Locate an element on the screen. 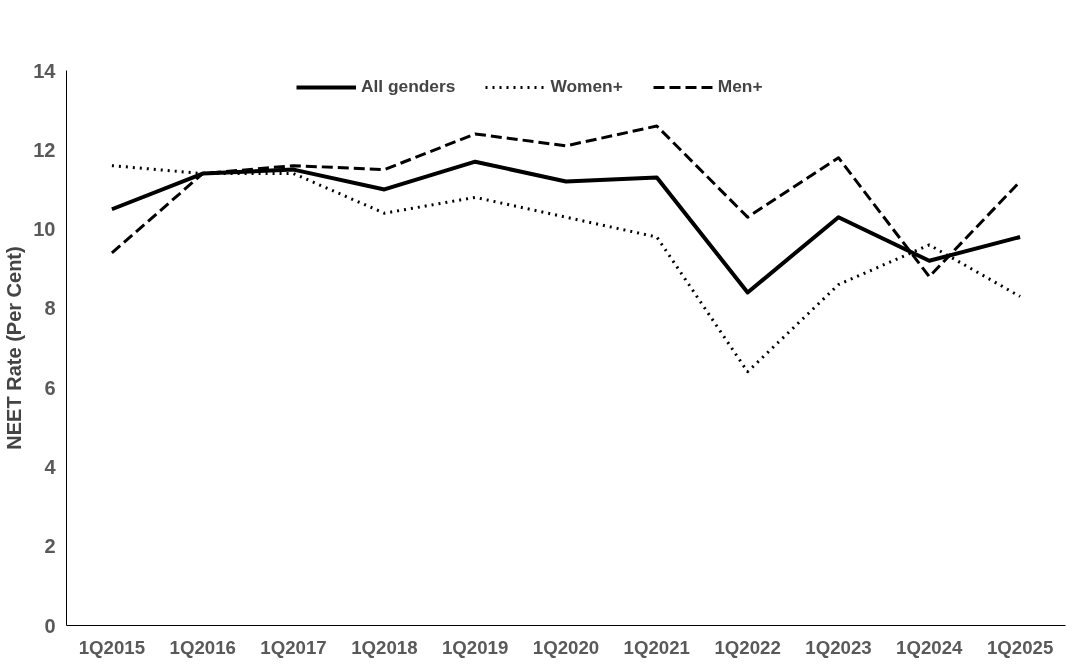  x-tick-label: 1Q2021 is located at coordinates (657, 647).